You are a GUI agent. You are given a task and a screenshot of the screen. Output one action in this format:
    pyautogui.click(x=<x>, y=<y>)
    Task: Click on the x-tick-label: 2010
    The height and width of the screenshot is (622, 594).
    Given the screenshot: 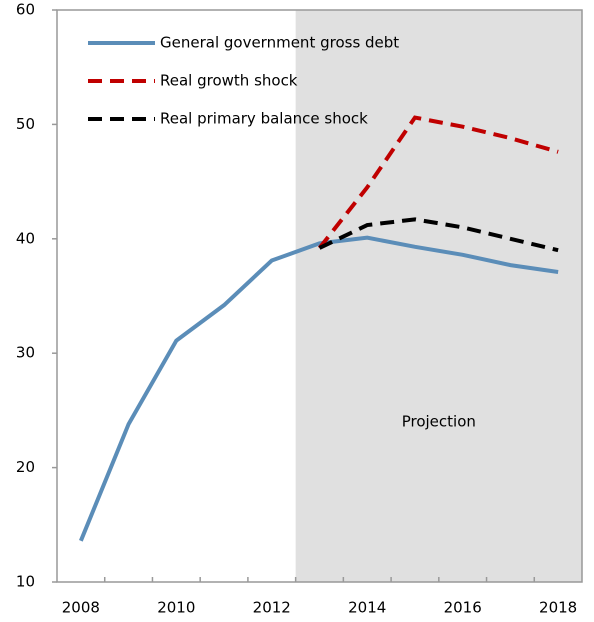 What is the action you would take?
    pyautogui.click(x=176, y=608)
    